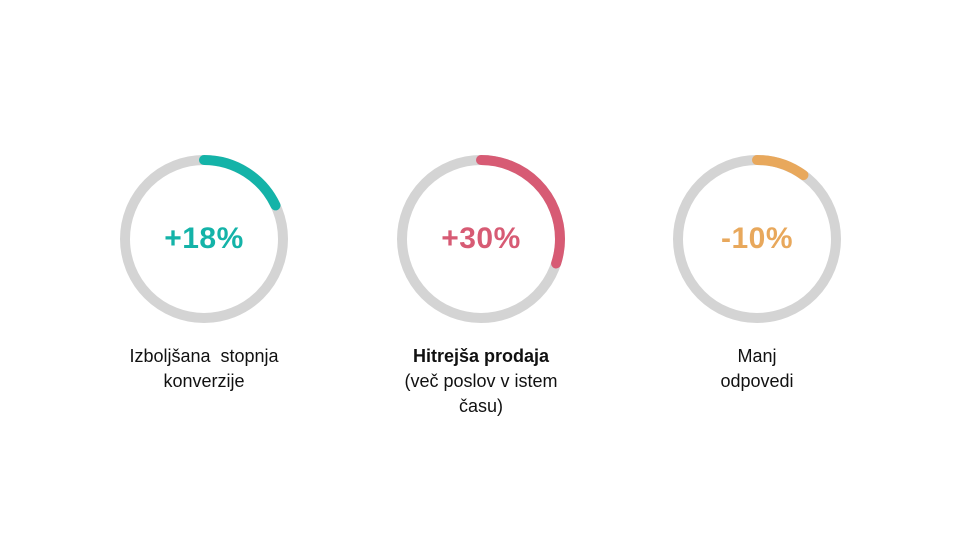 This screenshot has width=960, height=540. I want to click on metric-card-cancellations: -10% Manj odpovedi, so click(757, 302).